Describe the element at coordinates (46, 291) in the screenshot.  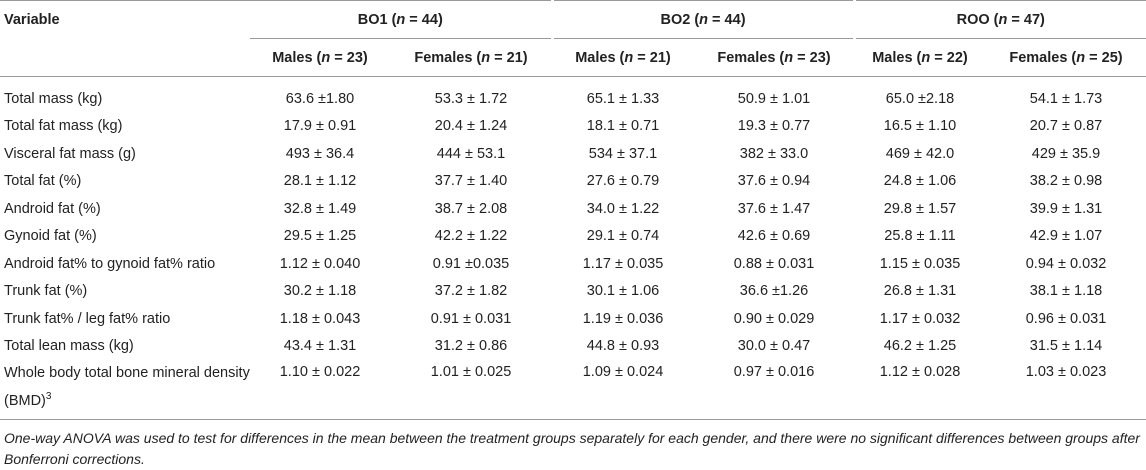
I see `row-variable: Trunk fat (%)` at that location.